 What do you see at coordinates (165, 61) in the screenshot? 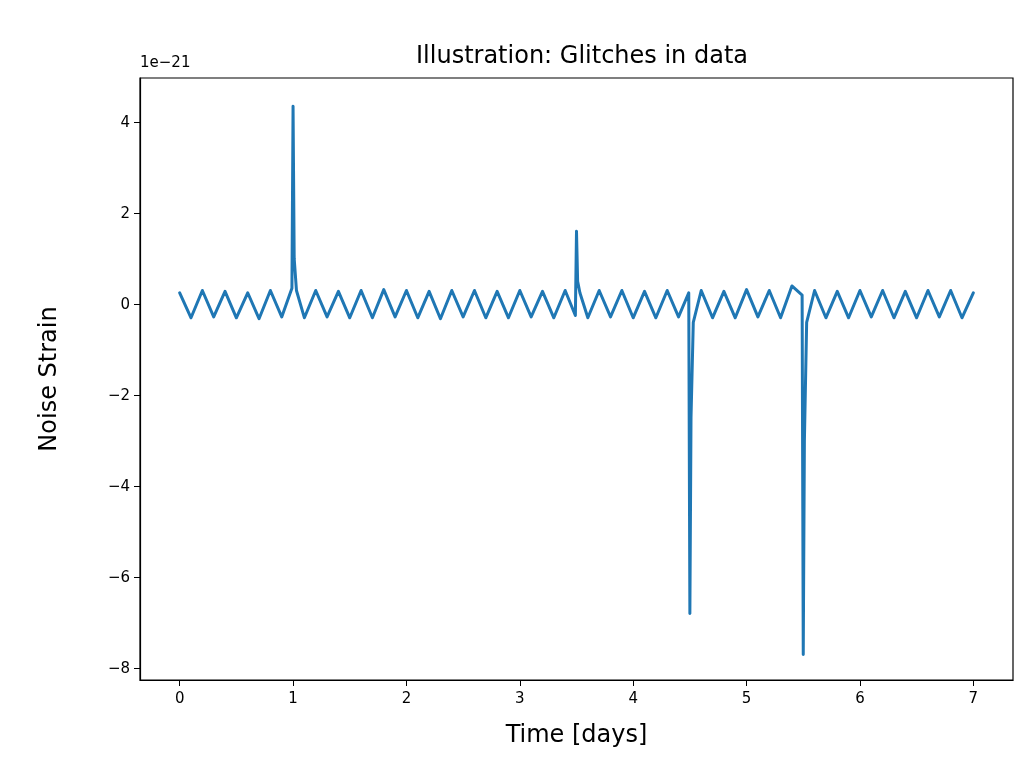
I see `text: 1e−21` at bounding box center [165, 61].